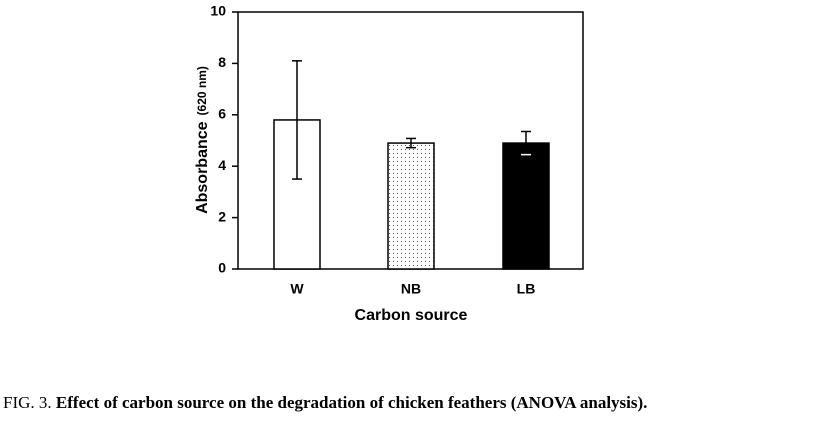 This screenshot has height=424, width=826. What do you see at coordinates (222, 114) in the screenshot?
I see `y-tick-label: 6` at bounding box center [222, 114].